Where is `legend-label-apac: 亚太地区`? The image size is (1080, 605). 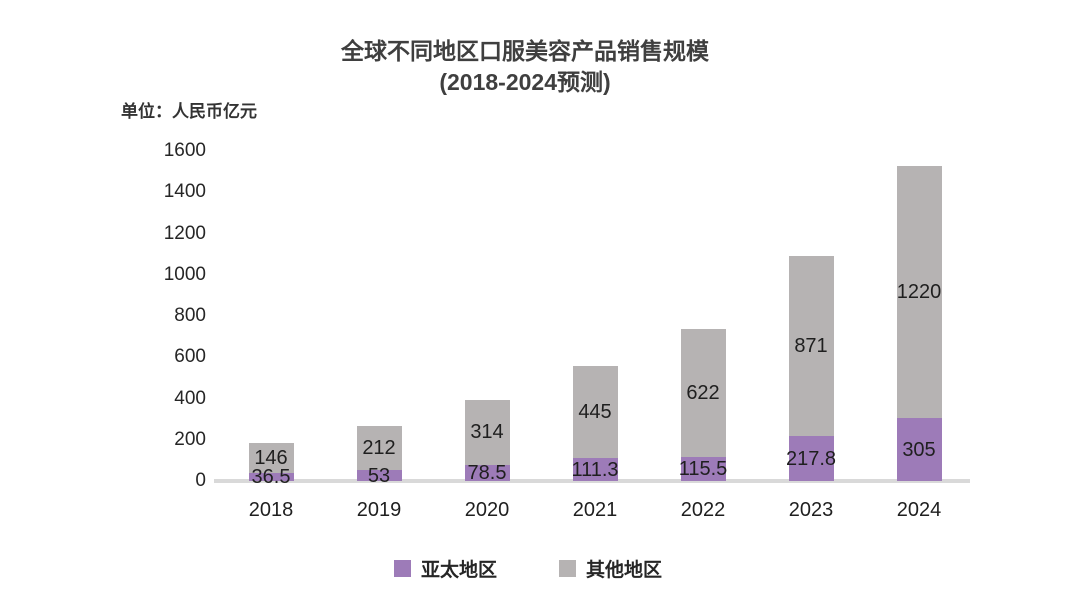
legend-label-apac: 亚太地区 is located at coordinates (458, 570).